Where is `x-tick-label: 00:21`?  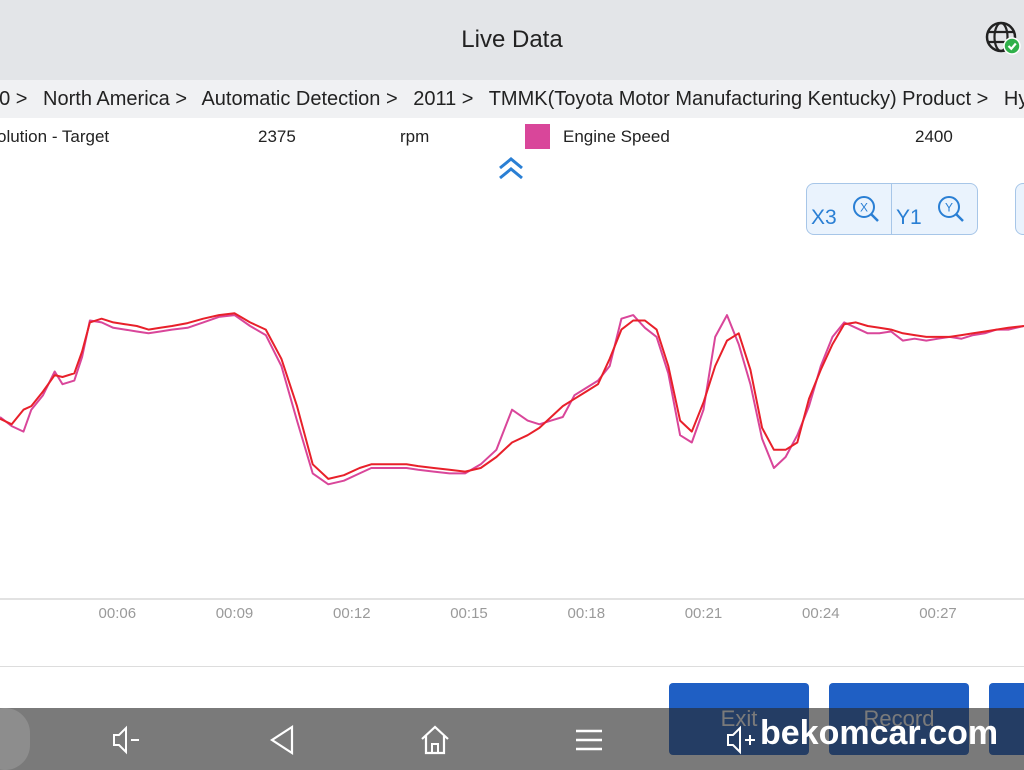 x-tick-label: 00:21 is located at coordinates (704, 613).